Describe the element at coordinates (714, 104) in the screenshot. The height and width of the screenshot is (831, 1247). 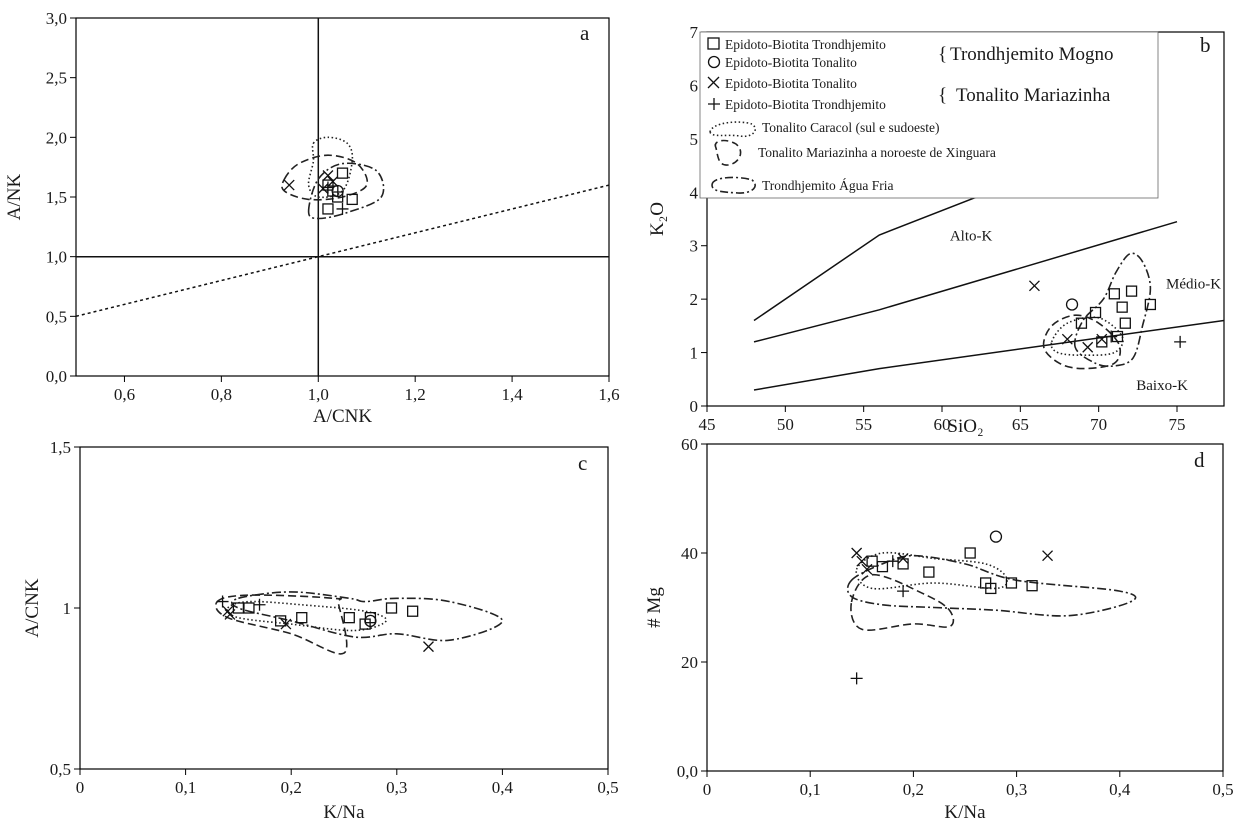
I see `legend-marker-plus` at that location.